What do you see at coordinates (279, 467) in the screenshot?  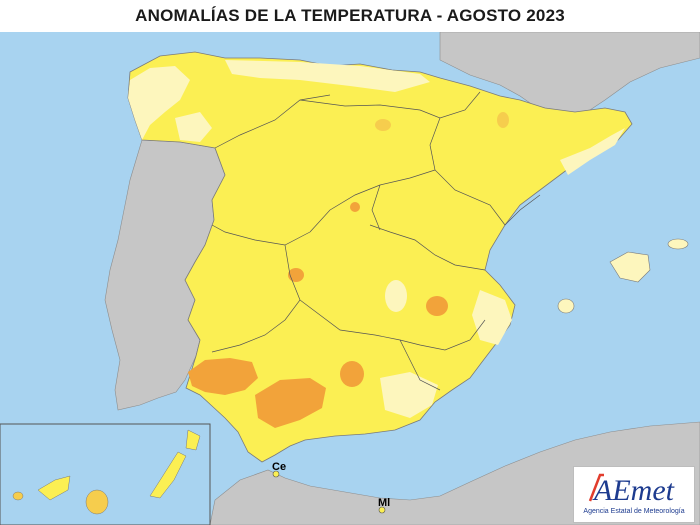 I see `ceuta-label: Ce` at bounding box center [279, 467].